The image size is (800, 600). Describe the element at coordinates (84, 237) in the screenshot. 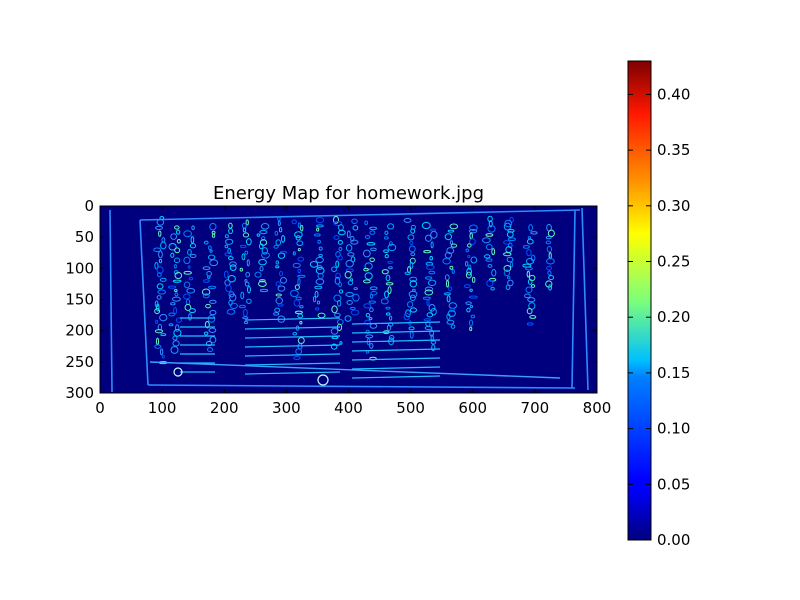

I see `y-tick-label: 50` at that location.